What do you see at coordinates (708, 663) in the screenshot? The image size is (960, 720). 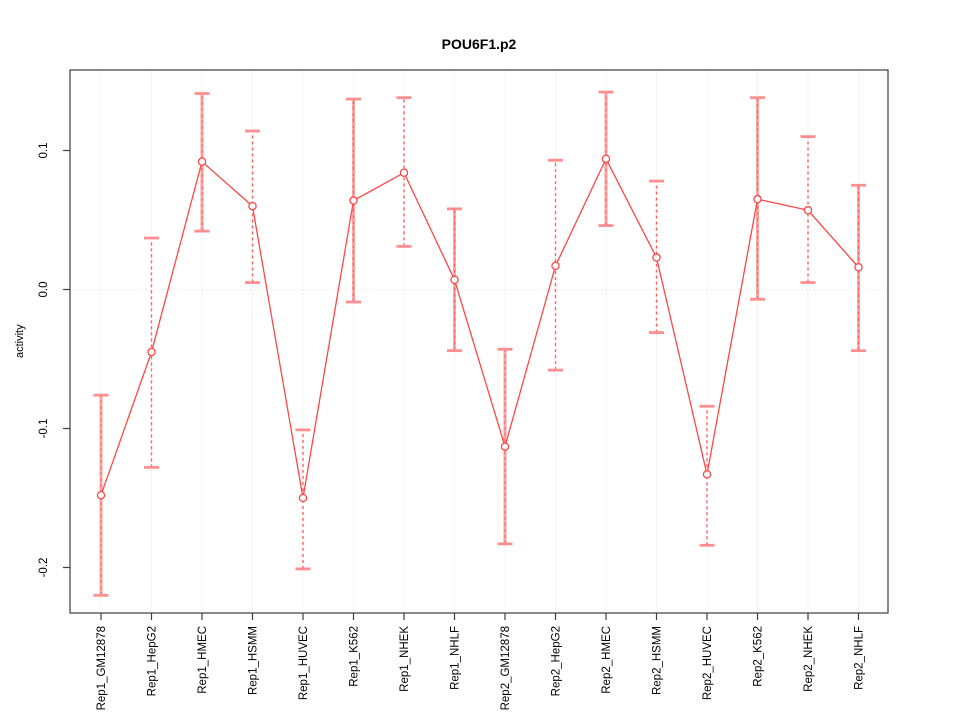 I see `x-tick-label: Rep2_HUVEC` at bounding box center [708, 663].